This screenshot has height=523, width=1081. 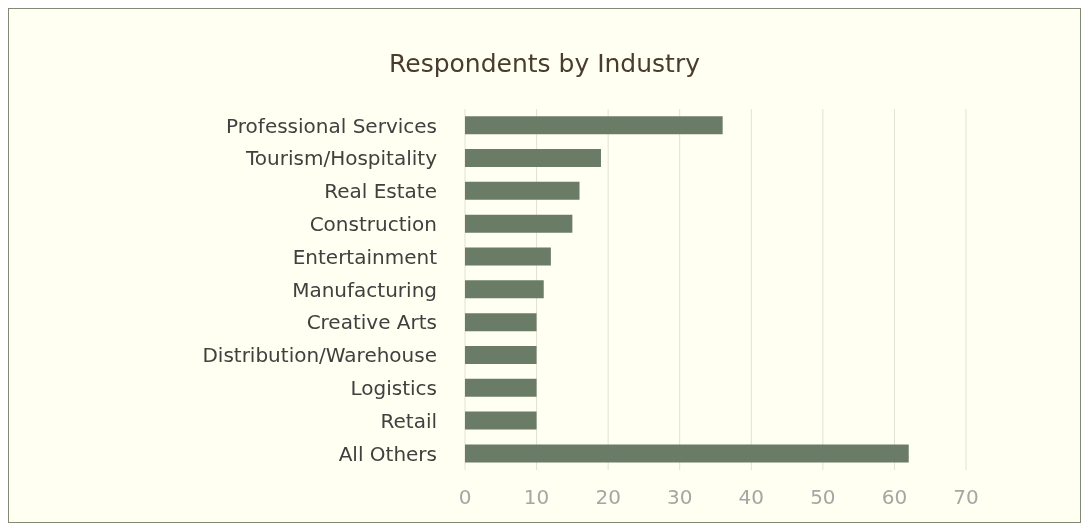 What do you see at coordinates (393, 388) in the screenshot?
I see `y-tick-label: Logistics` at bounding box center [393, 388].